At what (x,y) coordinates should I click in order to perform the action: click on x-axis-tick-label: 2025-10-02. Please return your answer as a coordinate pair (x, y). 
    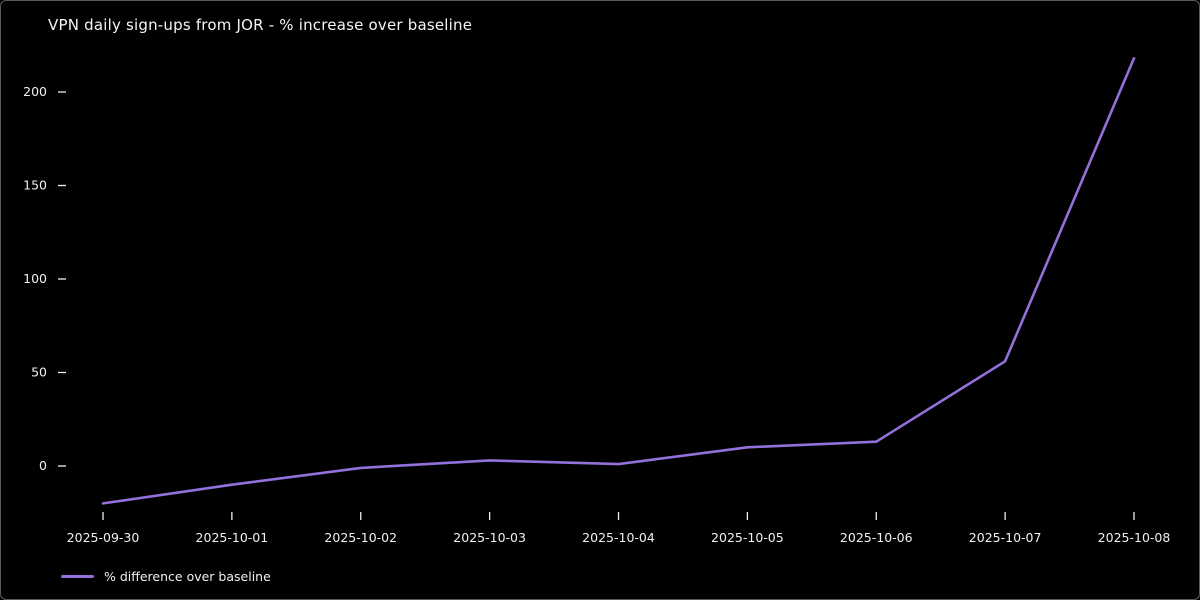
    Looking at the image, I should click on (360, 537).